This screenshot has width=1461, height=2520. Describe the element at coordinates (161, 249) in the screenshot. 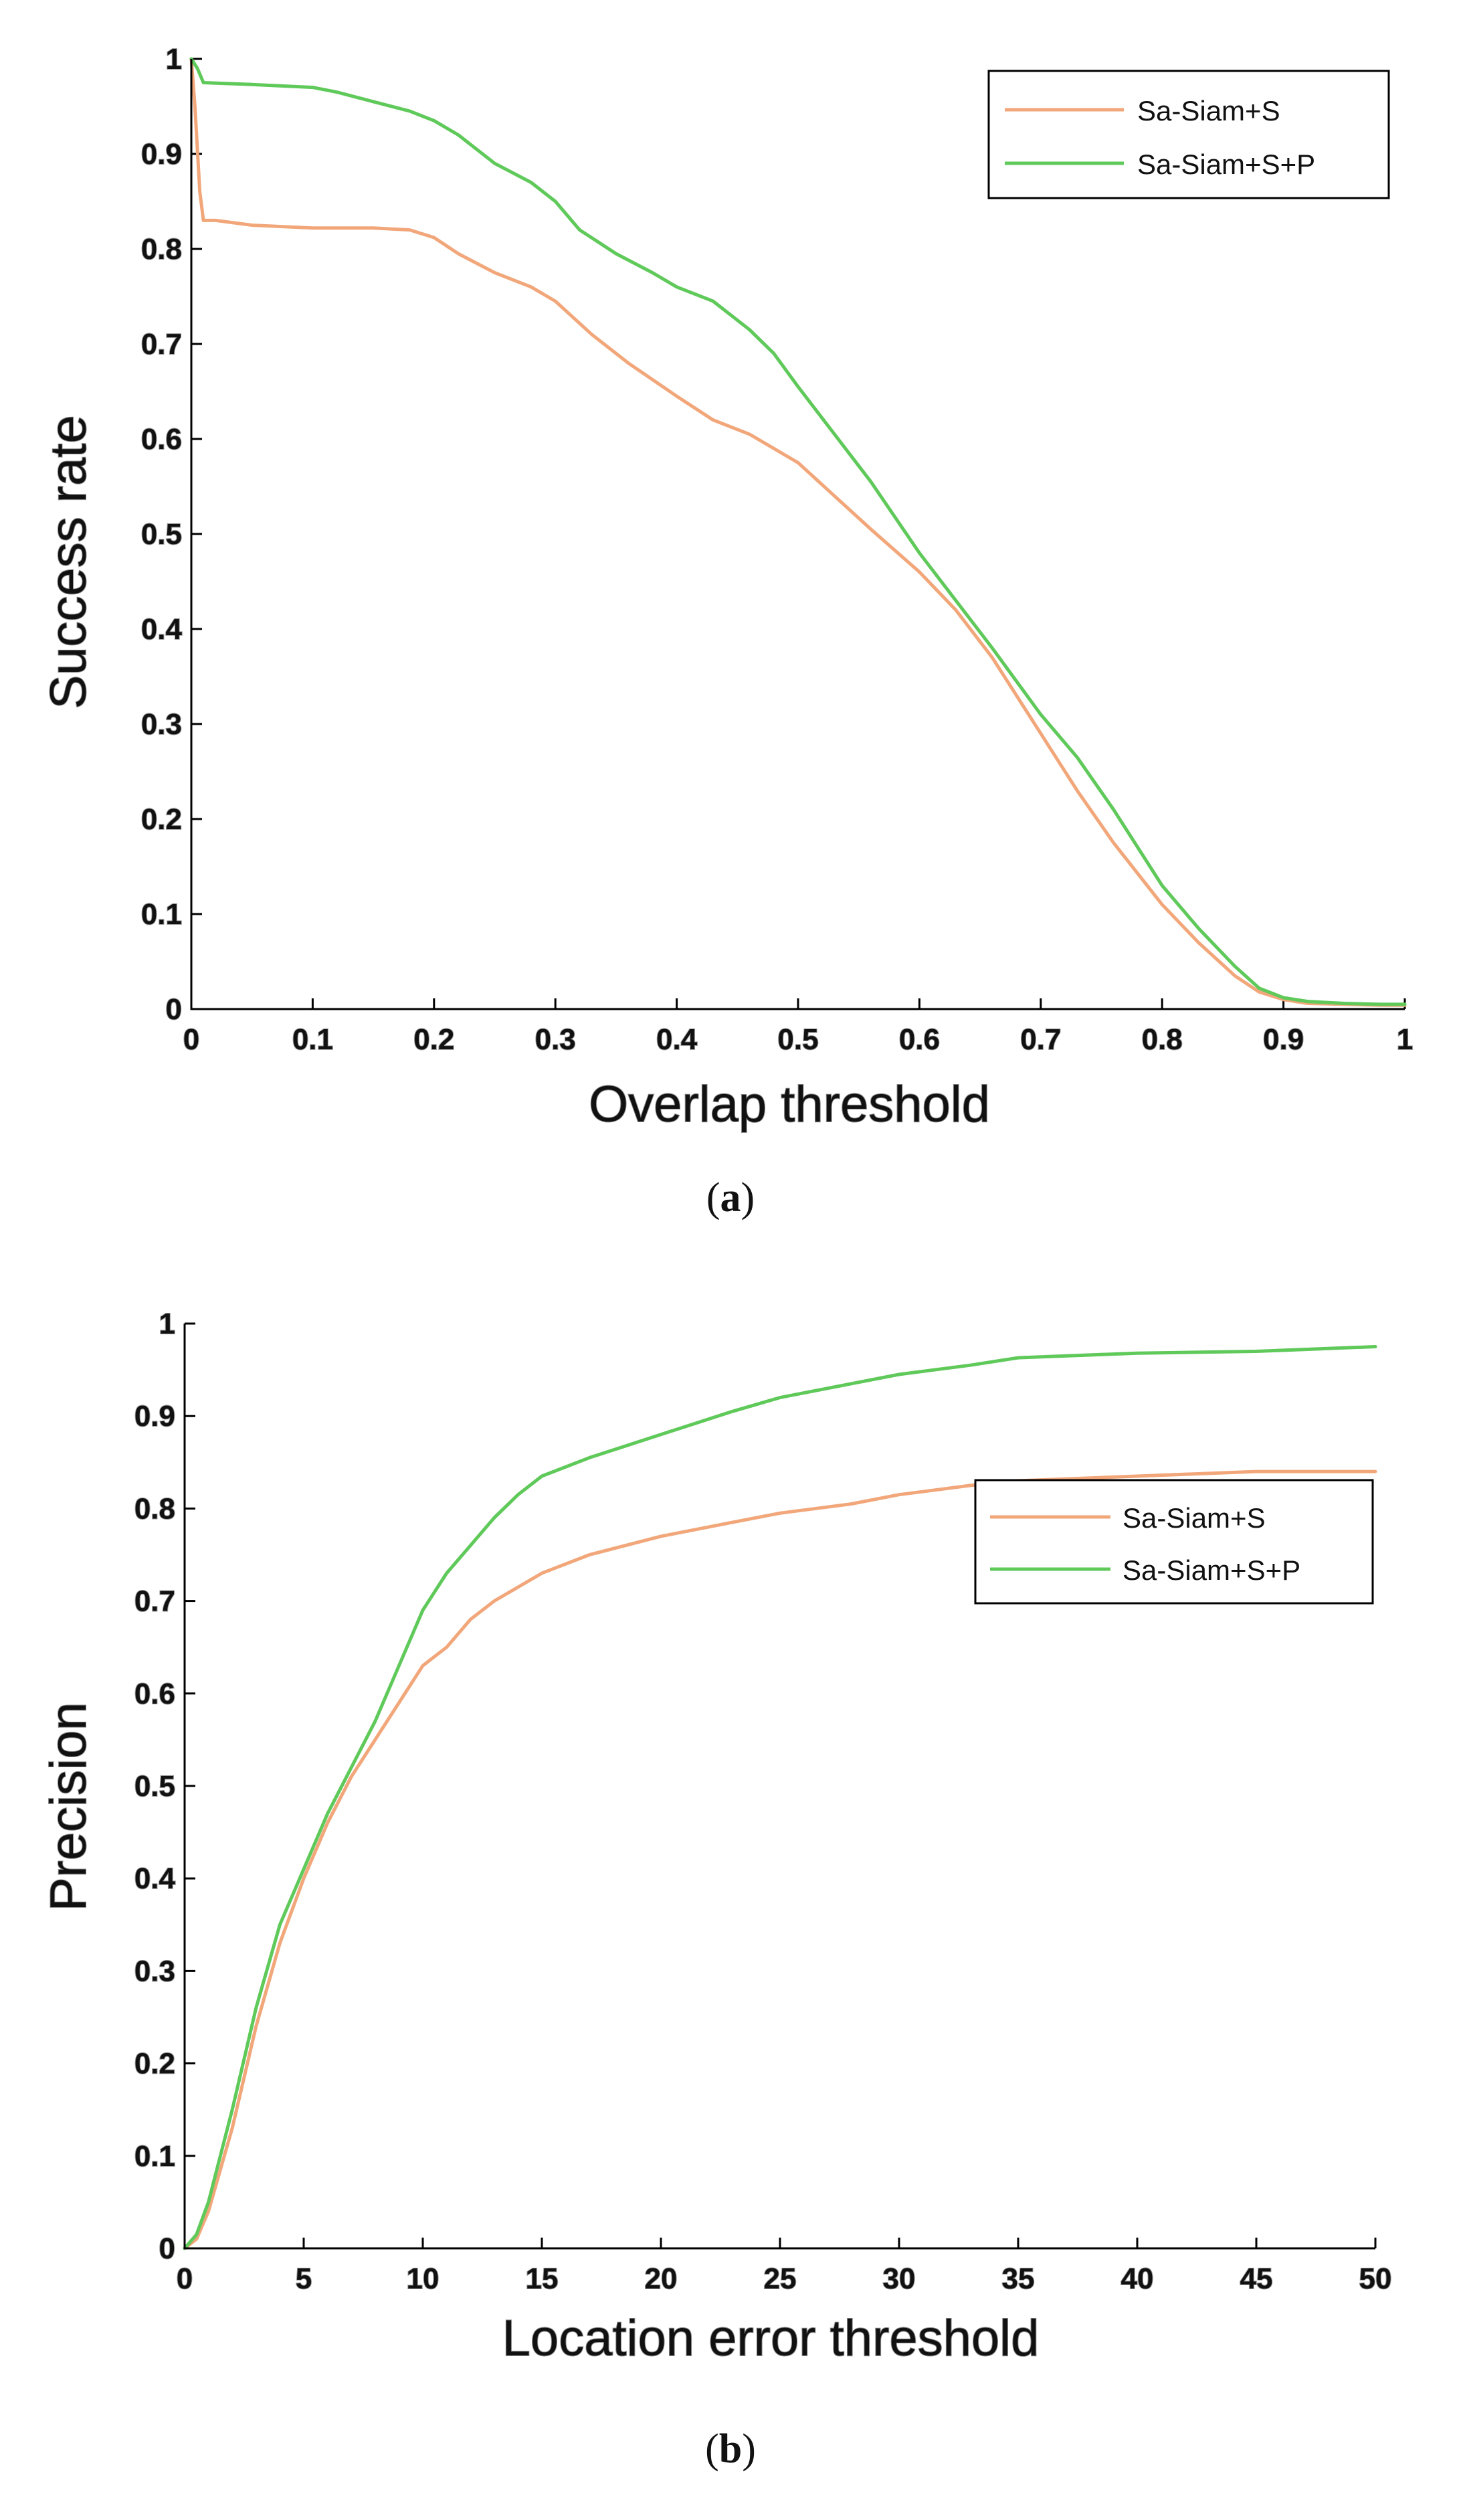

I see `chart-a-y-tick-label-8: 0.8` at that location.